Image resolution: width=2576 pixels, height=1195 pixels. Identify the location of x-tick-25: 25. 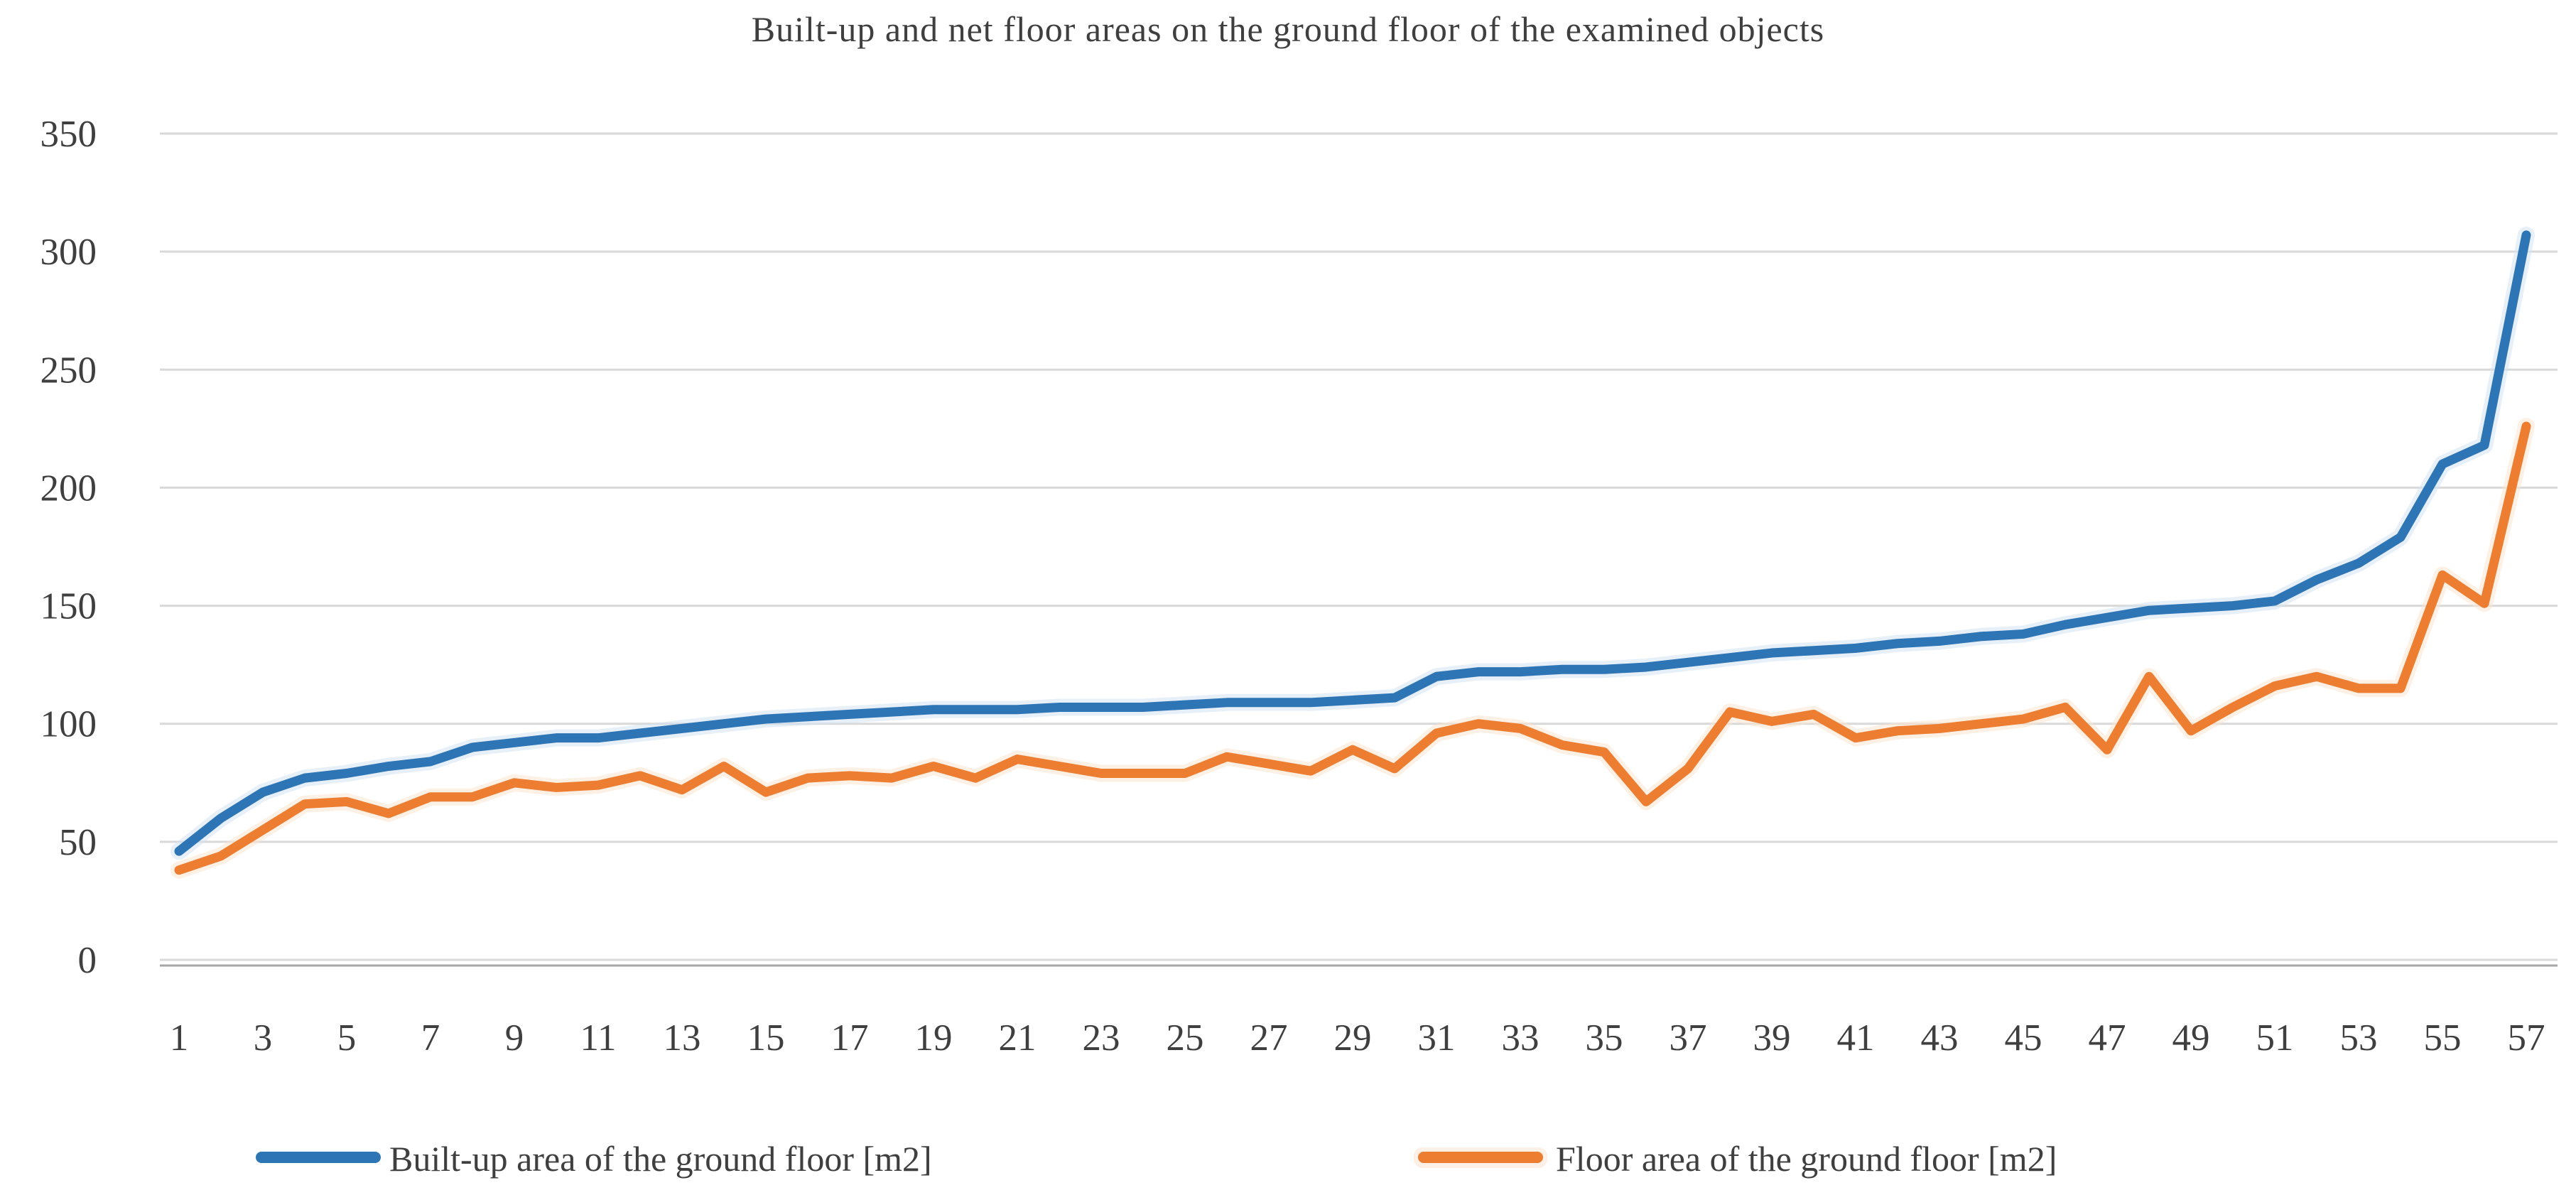
(1185, 1038).